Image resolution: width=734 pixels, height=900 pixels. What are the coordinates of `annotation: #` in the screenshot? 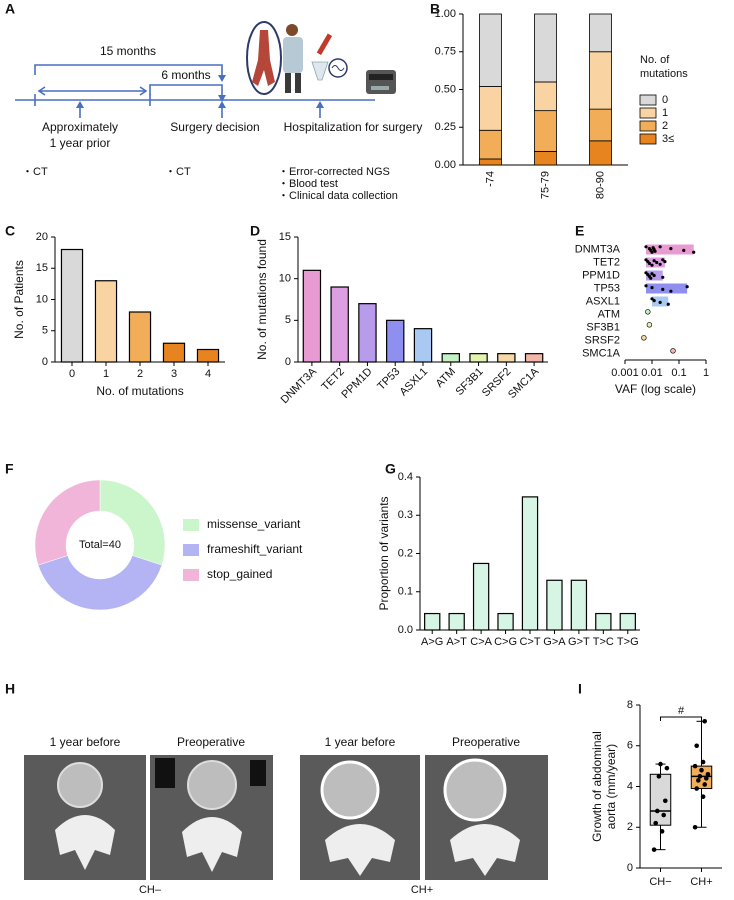 It's located at (681, 711).